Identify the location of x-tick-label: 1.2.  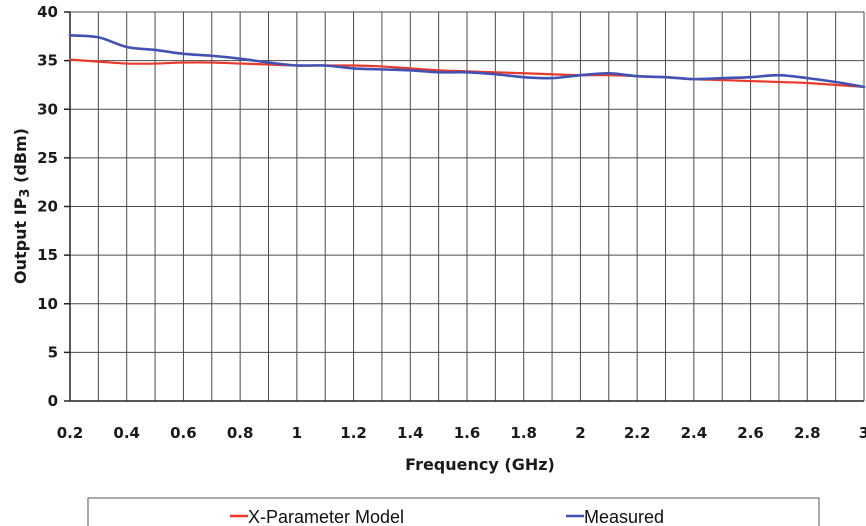
(353, 433).